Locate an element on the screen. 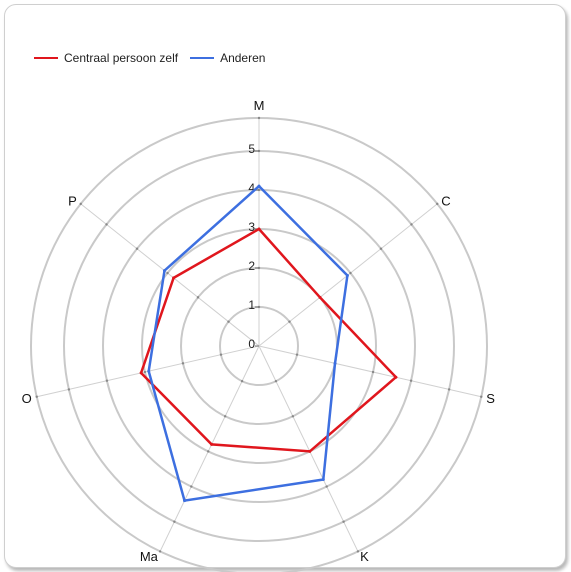 The height and width of the screenshot is (572, 571). tick-label-1: 1 is located at coordinates (251, 305).